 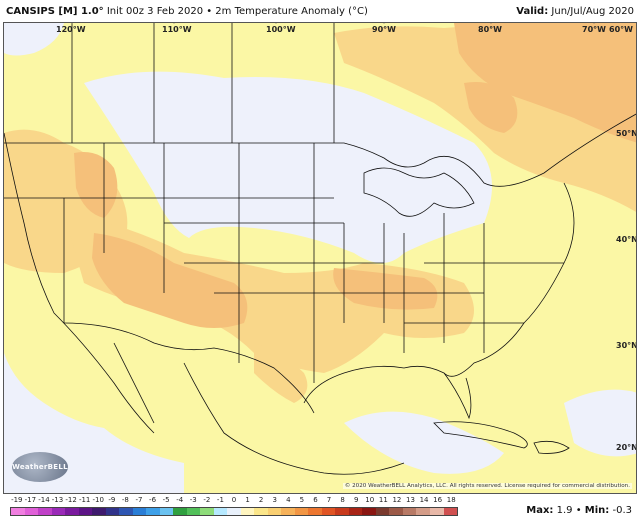 I want to click on lat-label-30n: 30°N, so click(x=626, y=345).